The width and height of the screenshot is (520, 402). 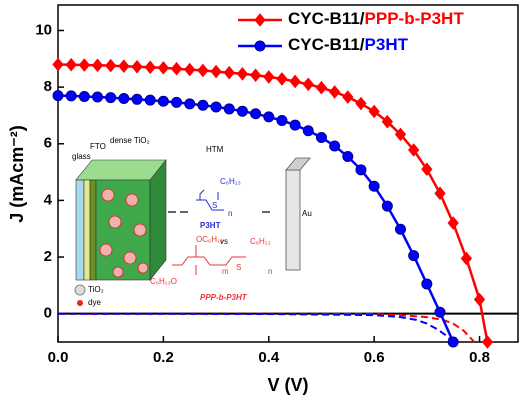 What do you see at coordinates (48, 199) in the screenshot?
I see `y-tick-label: 4` at bounding box center [48, 199].